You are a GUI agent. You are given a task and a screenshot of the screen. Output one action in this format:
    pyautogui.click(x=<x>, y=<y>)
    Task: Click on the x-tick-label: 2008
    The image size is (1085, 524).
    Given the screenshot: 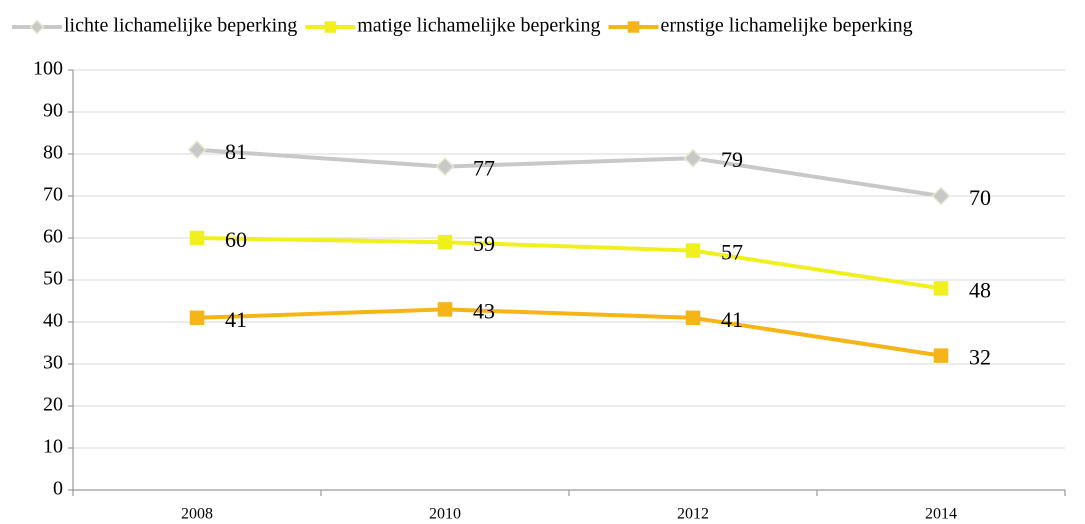 What is the action you would take?
    pyautogui.click(x=197, y=514)
    